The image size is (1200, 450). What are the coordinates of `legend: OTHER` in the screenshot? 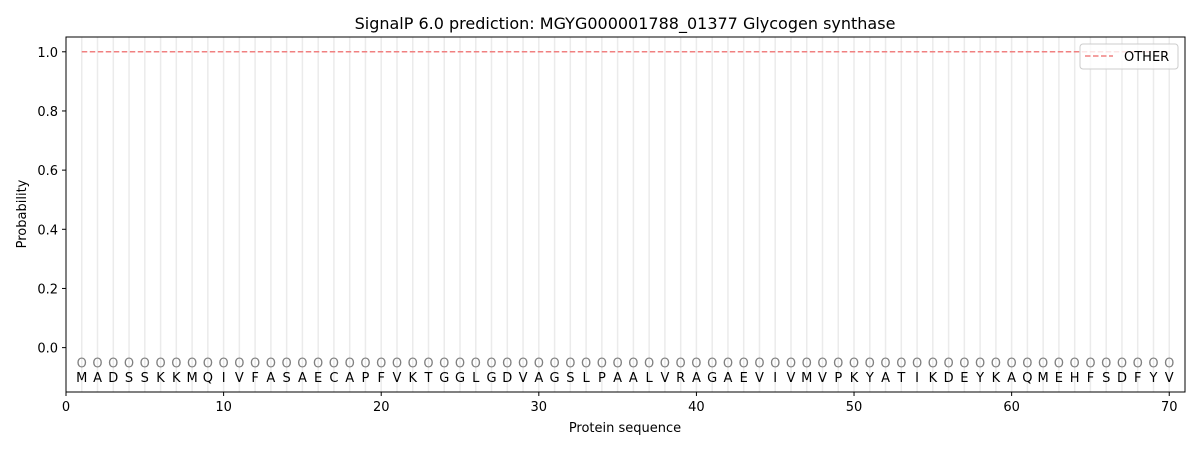 It's located at (1129, 56).